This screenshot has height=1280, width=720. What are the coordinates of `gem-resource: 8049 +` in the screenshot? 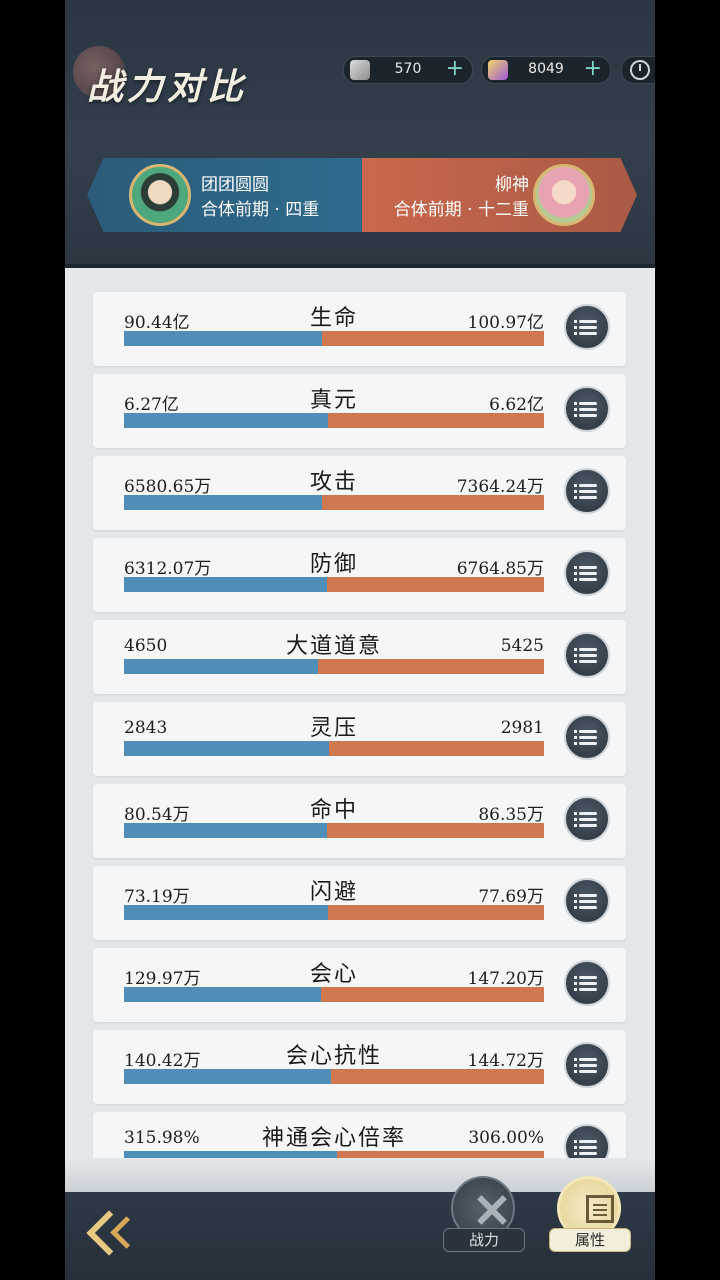 It's located at (546, 70).